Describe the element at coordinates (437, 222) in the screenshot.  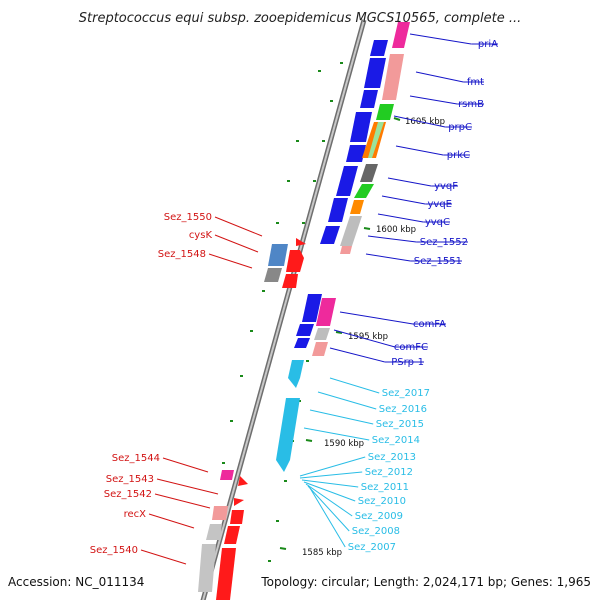
I see `gene-label: yvqC` at that location.